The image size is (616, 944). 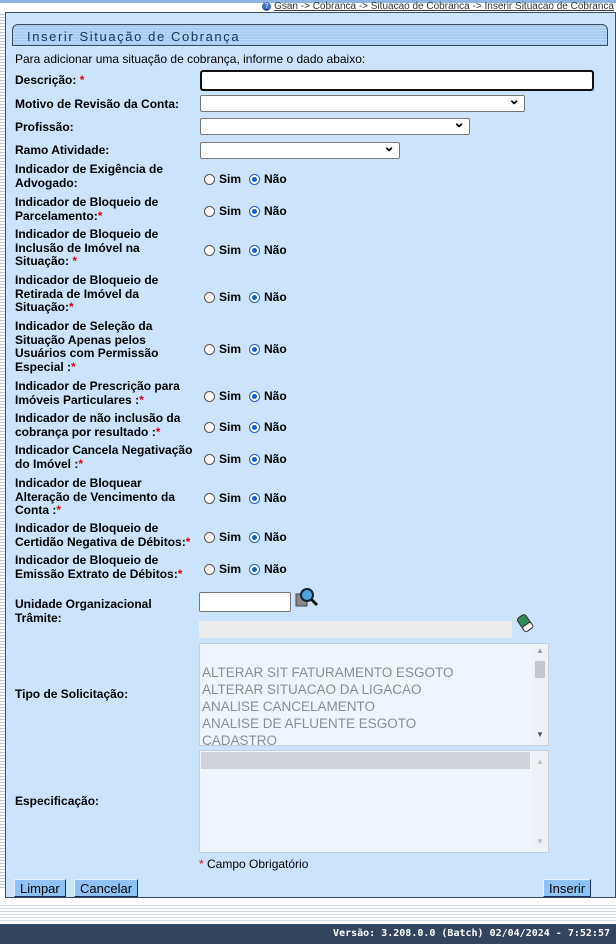 What do you see at coordinates (335, 124) in the screenshot?
I see `profissao-select` at bounding box center [335, 124].